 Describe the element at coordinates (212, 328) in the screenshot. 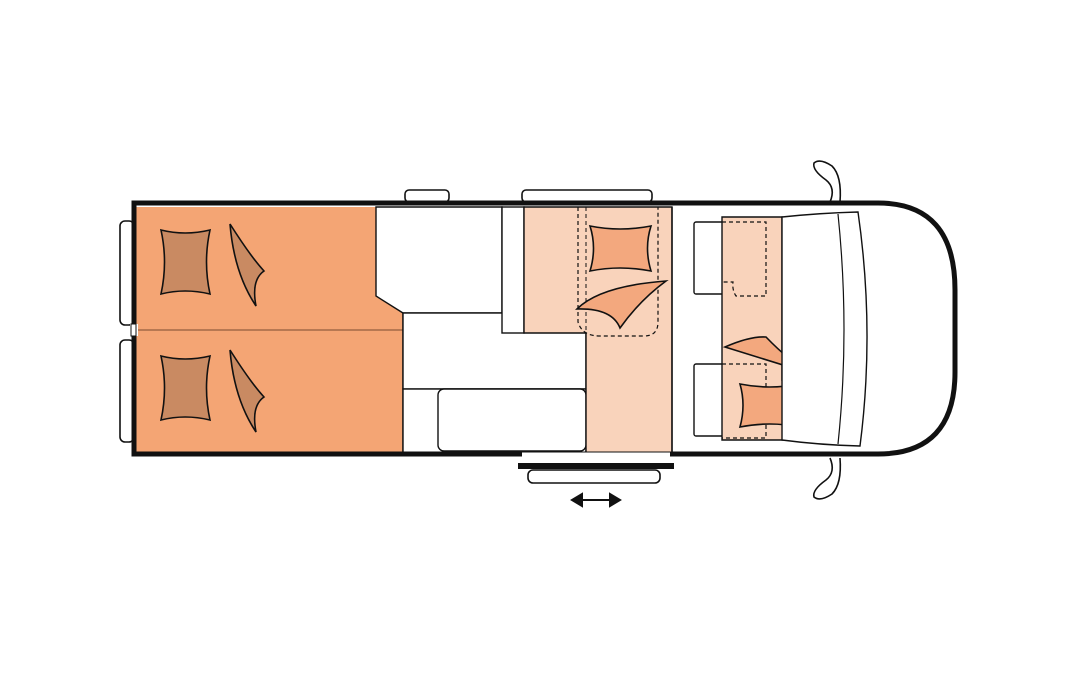

I see `pillow-icon` at that location.